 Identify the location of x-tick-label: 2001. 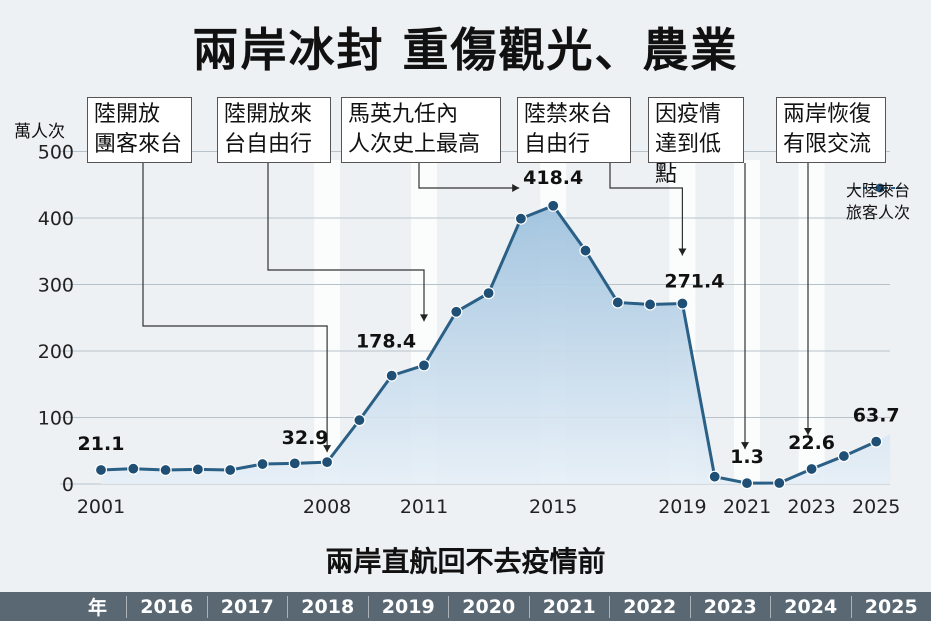
(101, 507).